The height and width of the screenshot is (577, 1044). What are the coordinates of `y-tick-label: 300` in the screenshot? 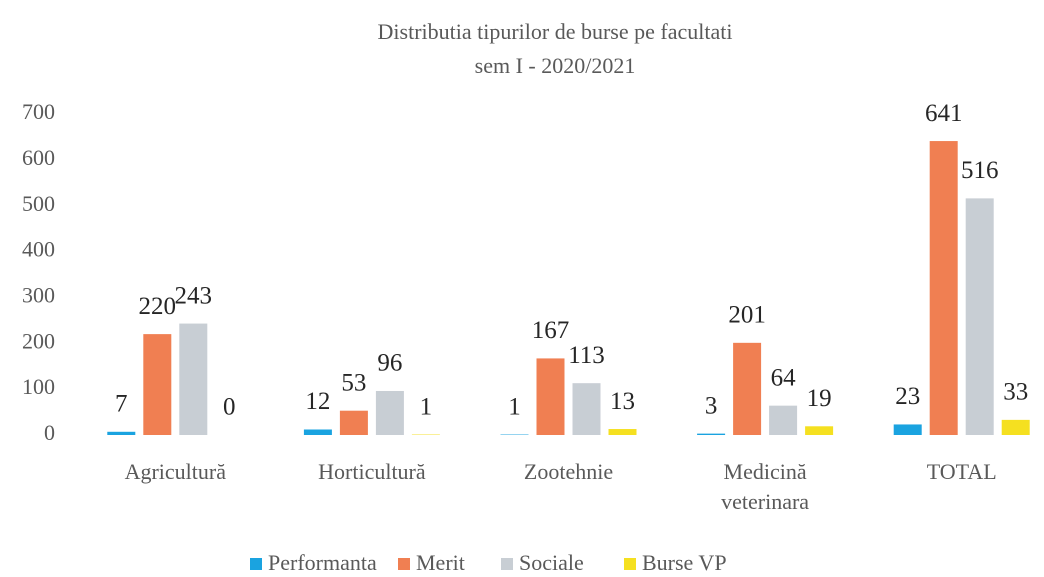 It's located at (38, 294).